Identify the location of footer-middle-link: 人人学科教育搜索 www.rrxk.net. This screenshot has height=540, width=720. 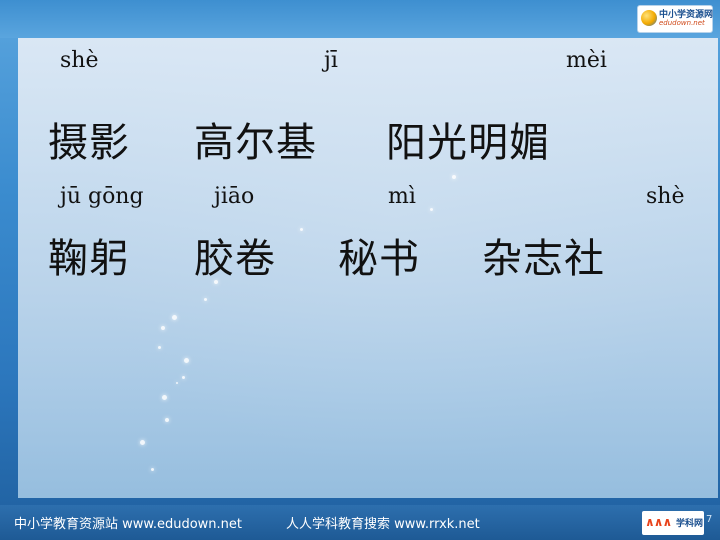
(383, 524).